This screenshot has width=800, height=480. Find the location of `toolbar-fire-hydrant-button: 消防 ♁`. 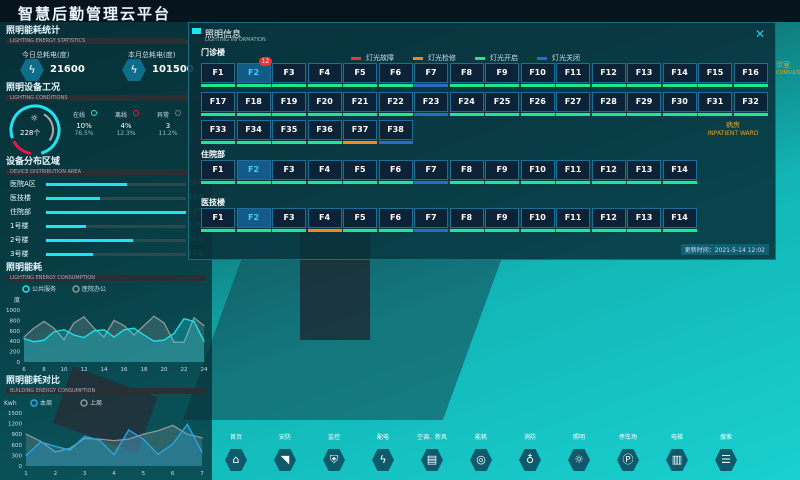

toolbar-fire-hydrant-button: 消防 ♁ is located at coordinates (530, 451).